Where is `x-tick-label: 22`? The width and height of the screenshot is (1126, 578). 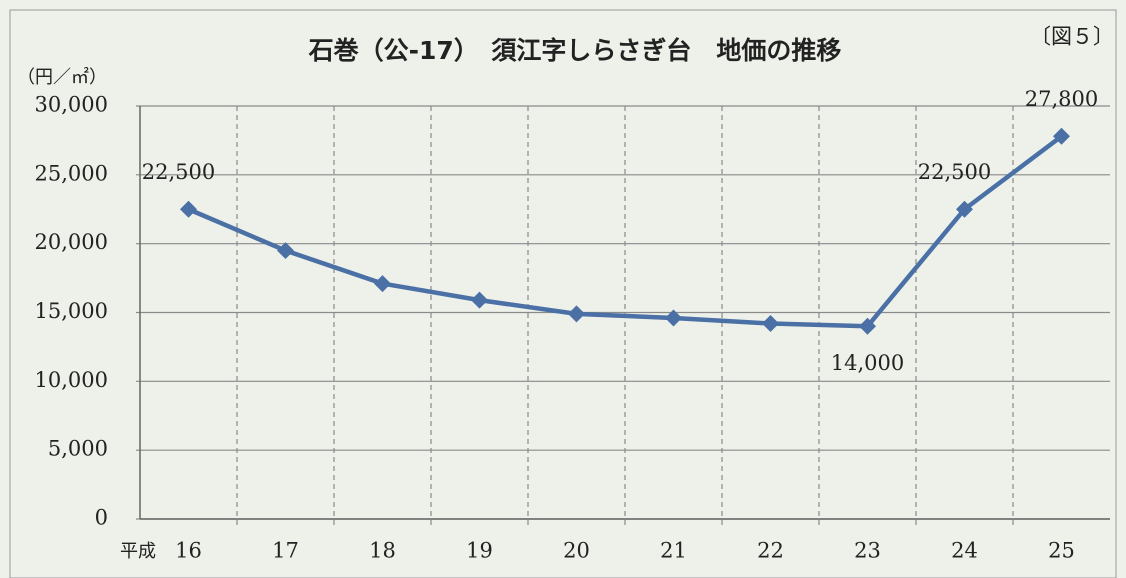
x-tick-label: 22 is located at coordinates (770, 551).